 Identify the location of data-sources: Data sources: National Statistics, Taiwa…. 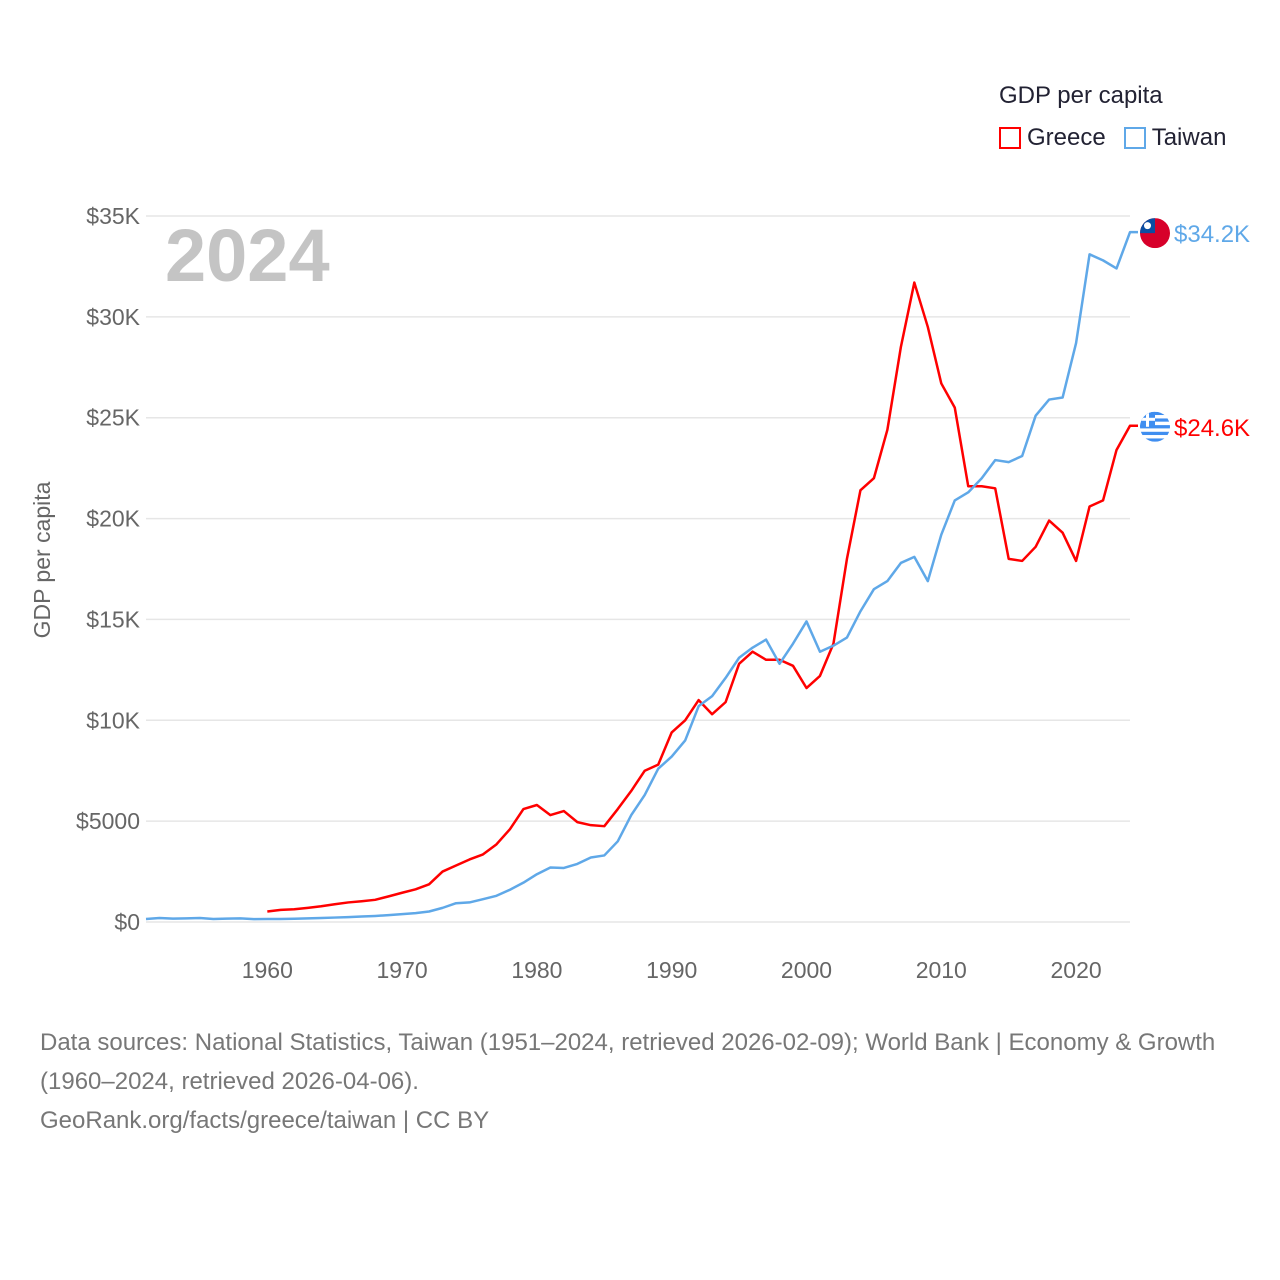
(628, 1062).